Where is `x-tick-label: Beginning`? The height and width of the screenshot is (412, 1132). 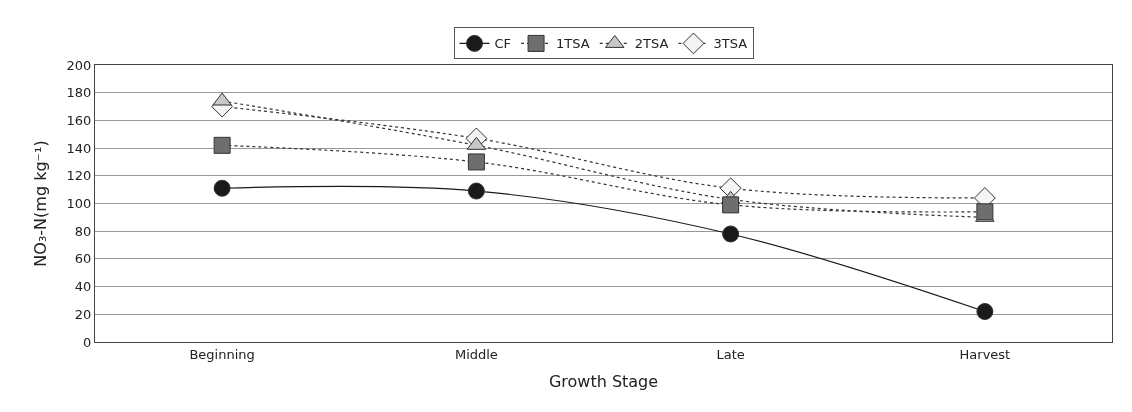
x-tick-label: Beginning is located at coordinates (222, 354).